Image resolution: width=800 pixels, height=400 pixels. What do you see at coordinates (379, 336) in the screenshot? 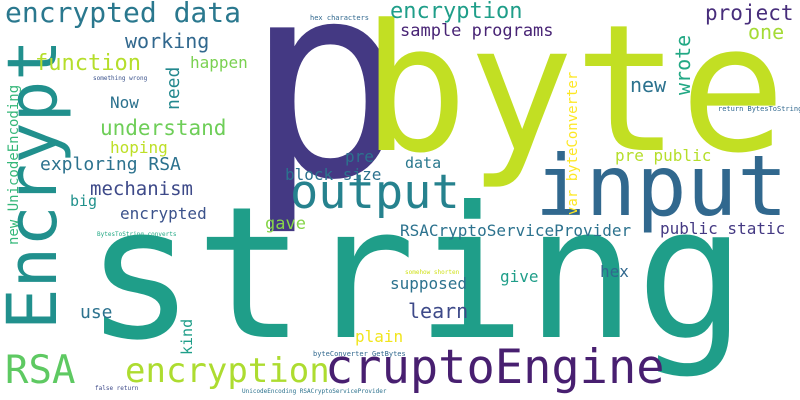
I see `word: plain` at bounding box center [379, 336].